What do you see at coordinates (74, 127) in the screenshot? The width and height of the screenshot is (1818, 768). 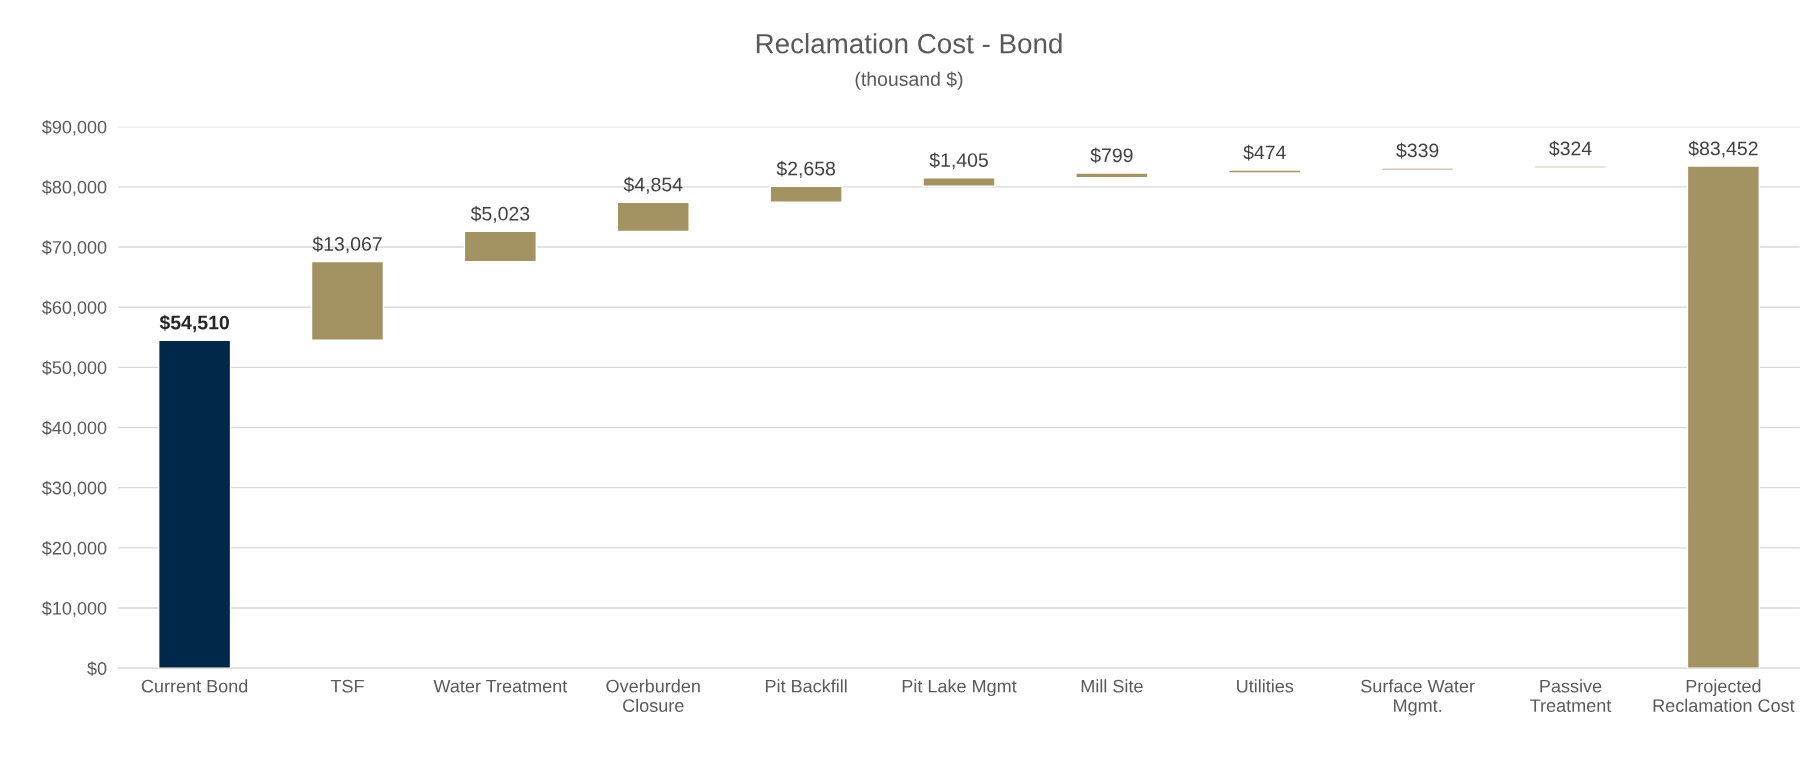 I see `y-tick-label: $90,000` at bounding box center [74, 127].